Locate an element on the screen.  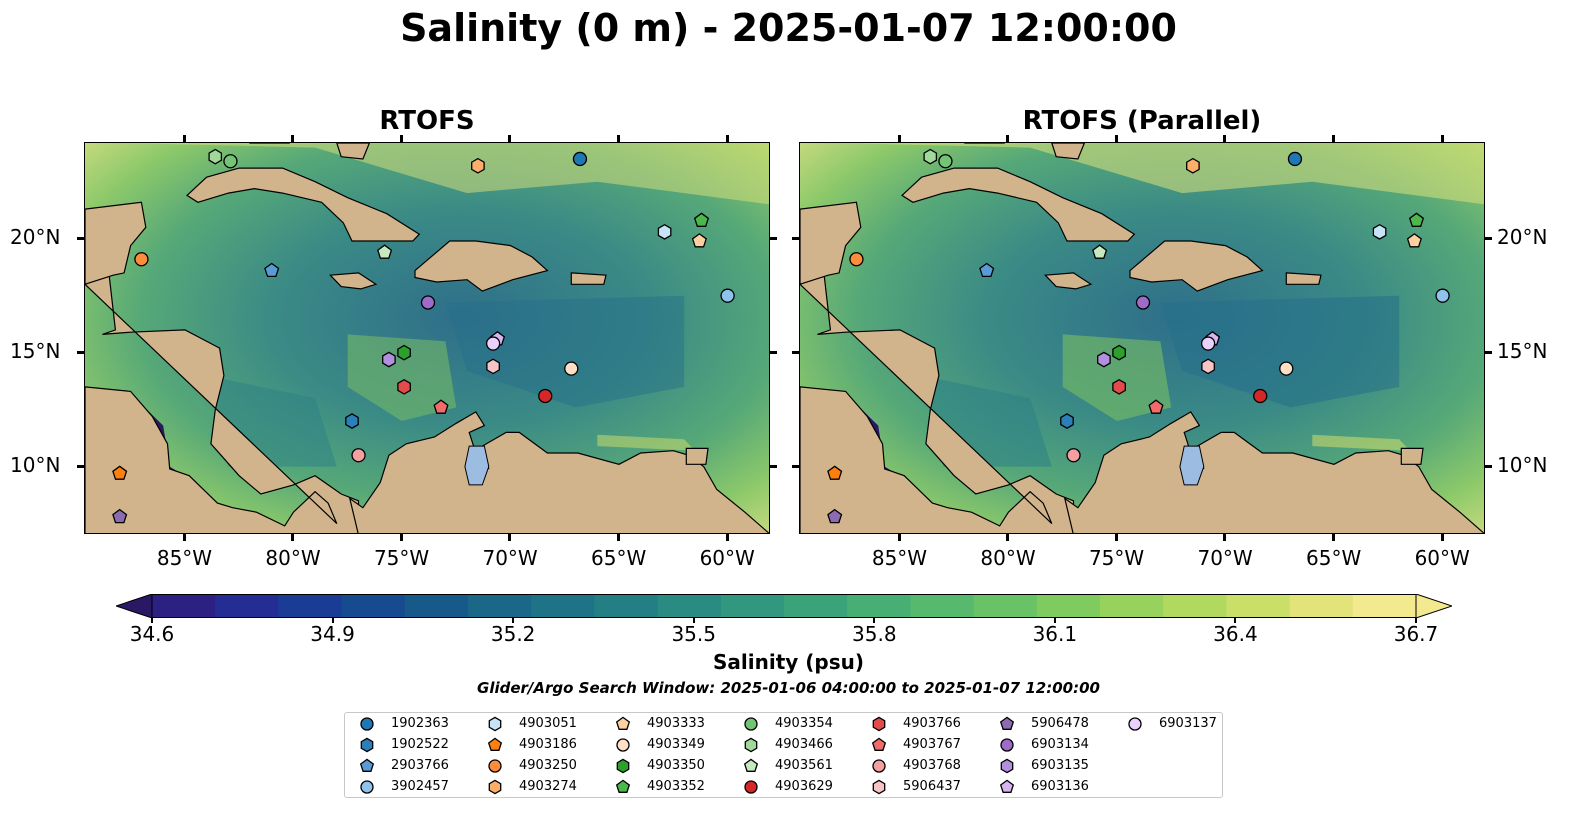
x-tick-label: 80°W is located at coordinates (293, 558).